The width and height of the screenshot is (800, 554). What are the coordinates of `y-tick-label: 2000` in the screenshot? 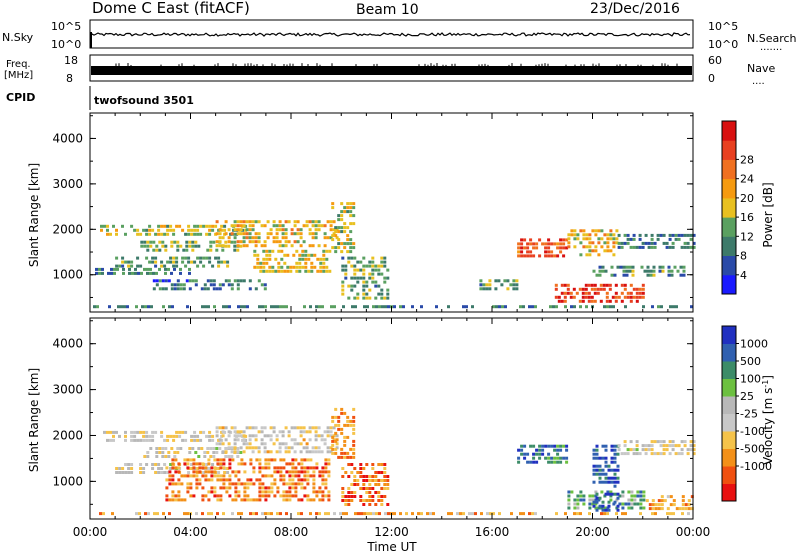 It's located at (67, 229).